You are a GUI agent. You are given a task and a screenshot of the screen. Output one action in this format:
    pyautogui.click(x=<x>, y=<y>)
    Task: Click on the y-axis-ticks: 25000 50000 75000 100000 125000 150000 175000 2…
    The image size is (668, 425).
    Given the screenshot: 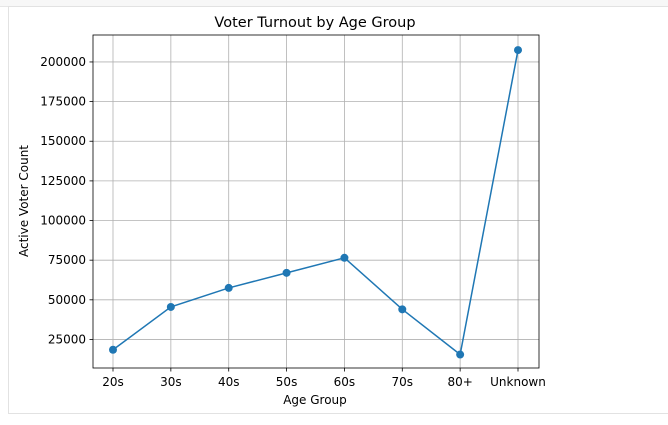 What is the action you would take?
    pyautogui.click(x=66, y=200)
    